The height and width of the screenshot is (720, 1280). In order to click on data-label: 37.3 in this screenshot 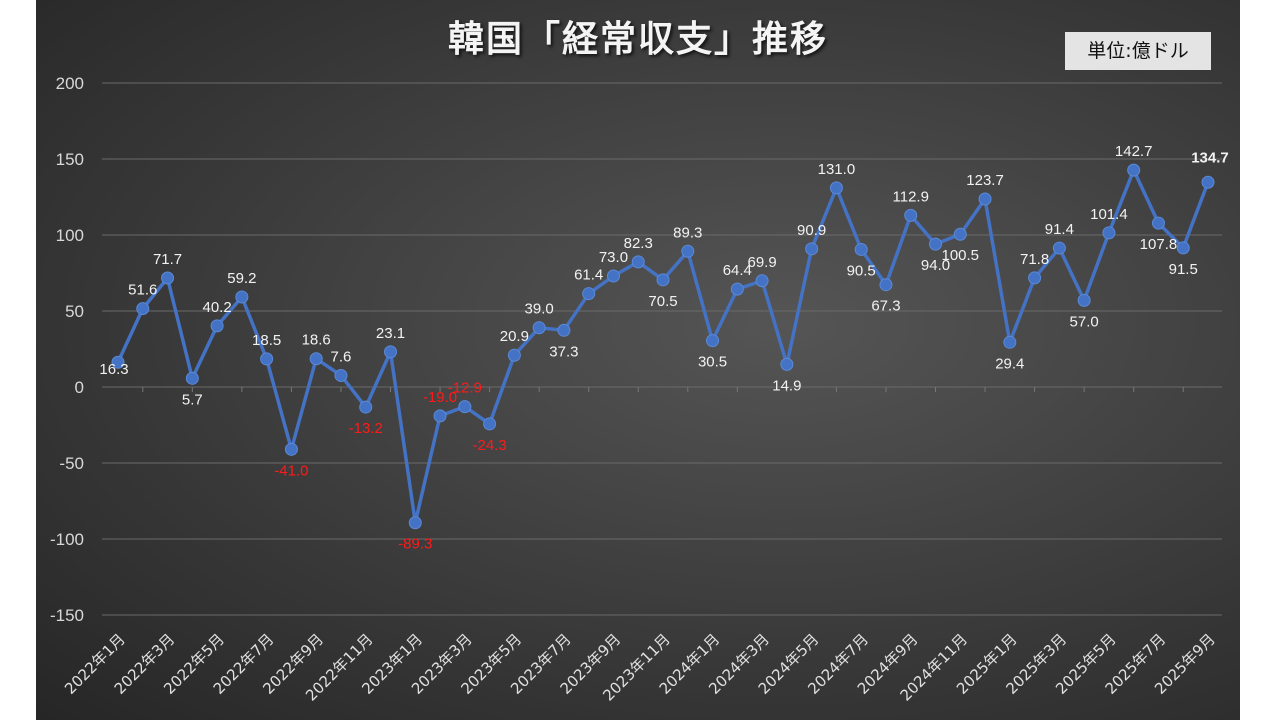, I will do `click(563, 351)`.